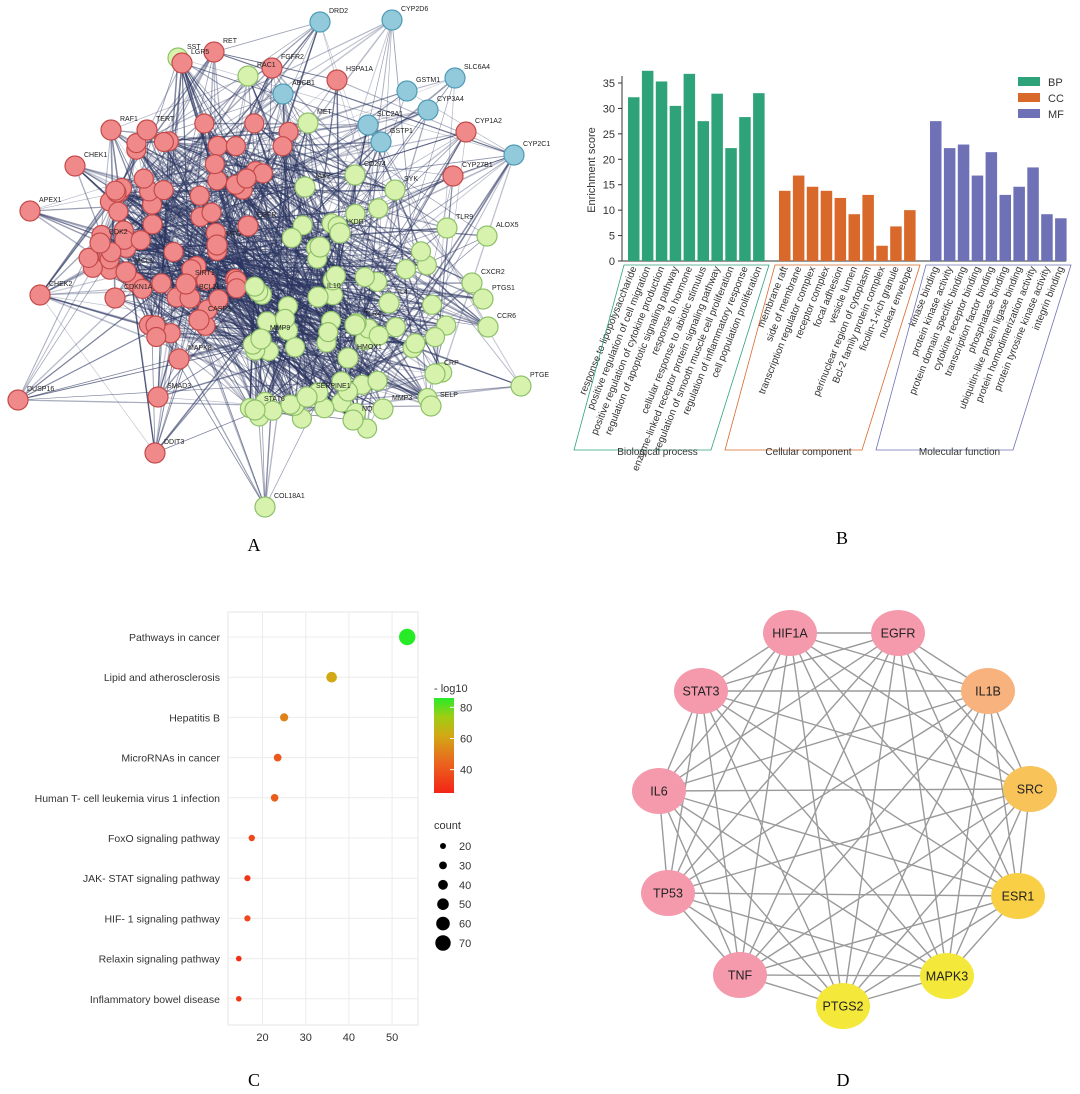 This screenshot has width=1080, height=1094. Describe the element at coordinates (609, 109) in the screenshot. I see `b-y-tick-label: 30` at that location.